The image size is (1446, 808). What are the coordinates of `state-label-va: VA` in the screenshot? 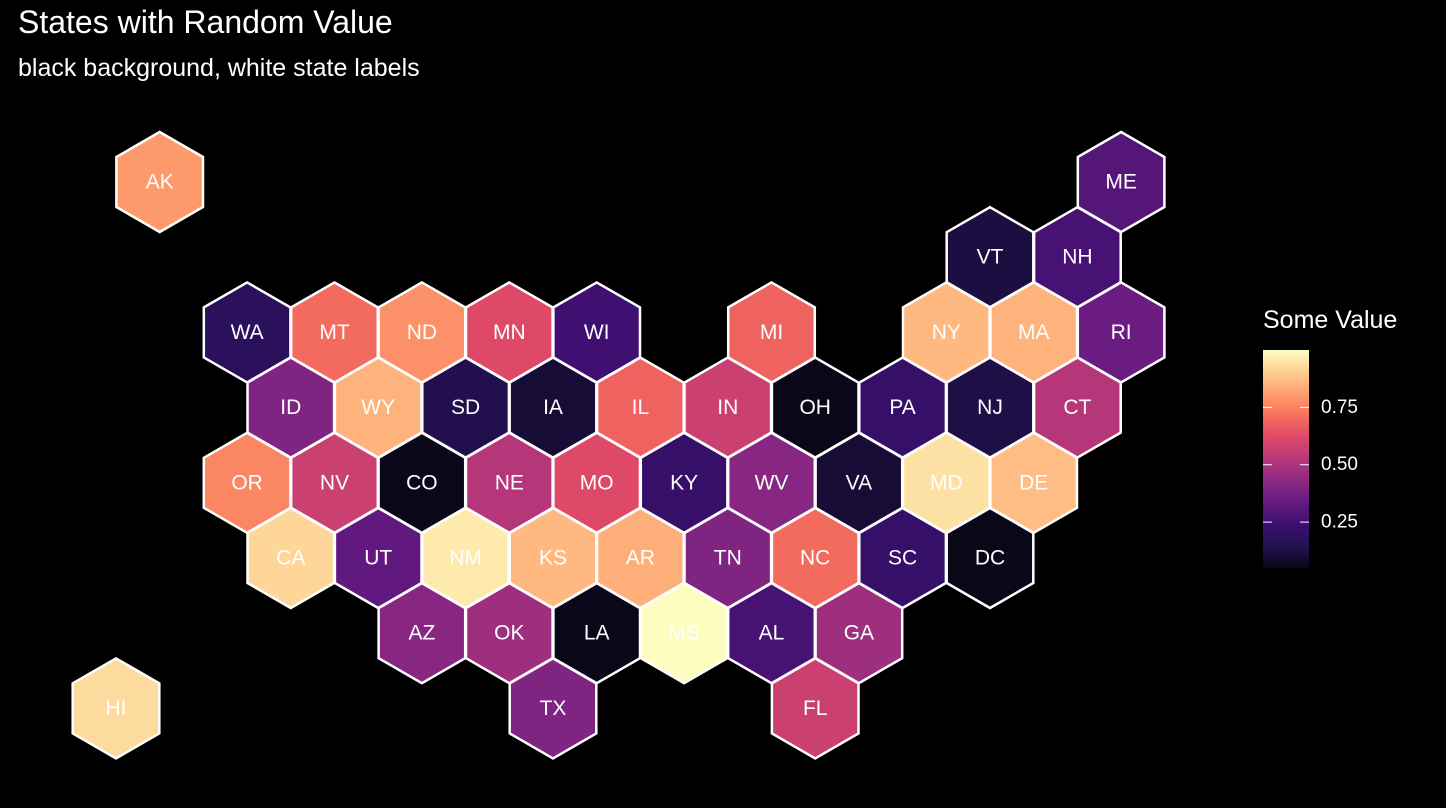 It's located at (859, 482).